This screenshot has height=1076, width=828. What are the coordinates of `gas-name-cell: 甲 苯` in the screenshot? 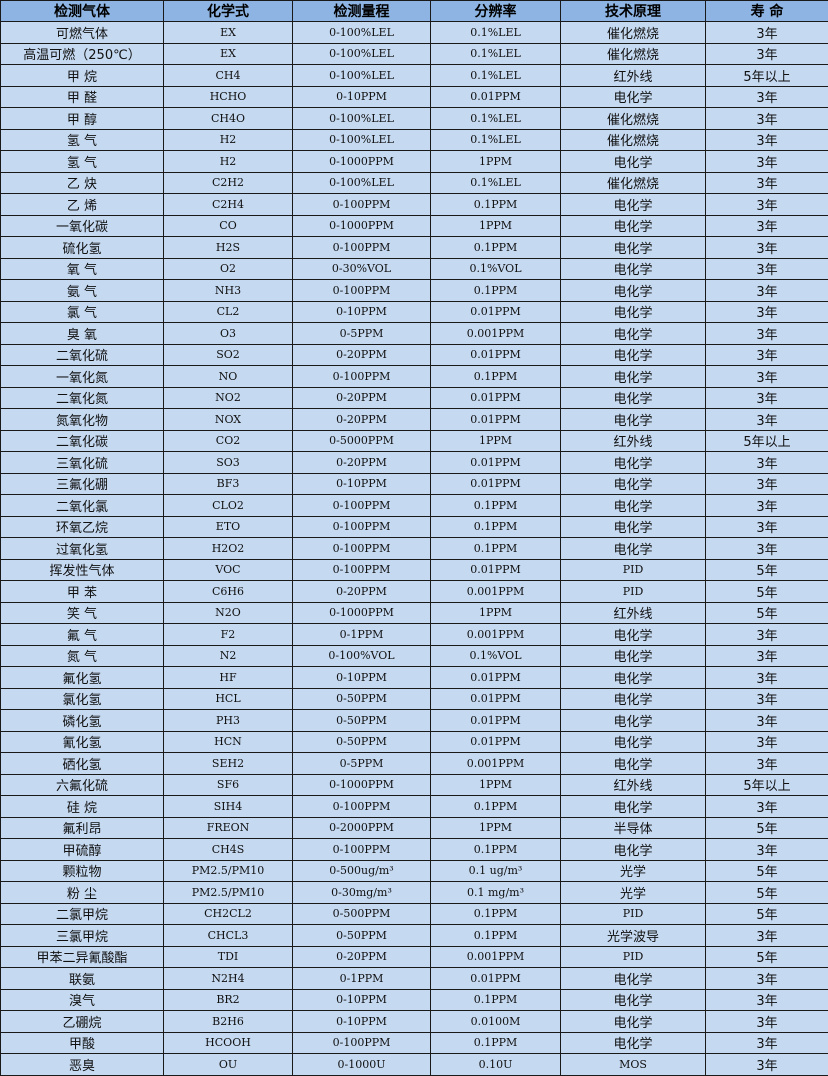 It's located at (82, 592).